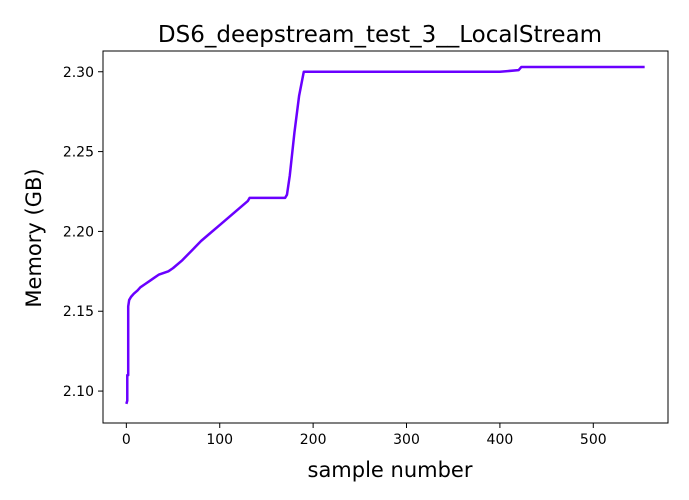  I want to click on y-tick-label: 2.15, so click(78, 312).